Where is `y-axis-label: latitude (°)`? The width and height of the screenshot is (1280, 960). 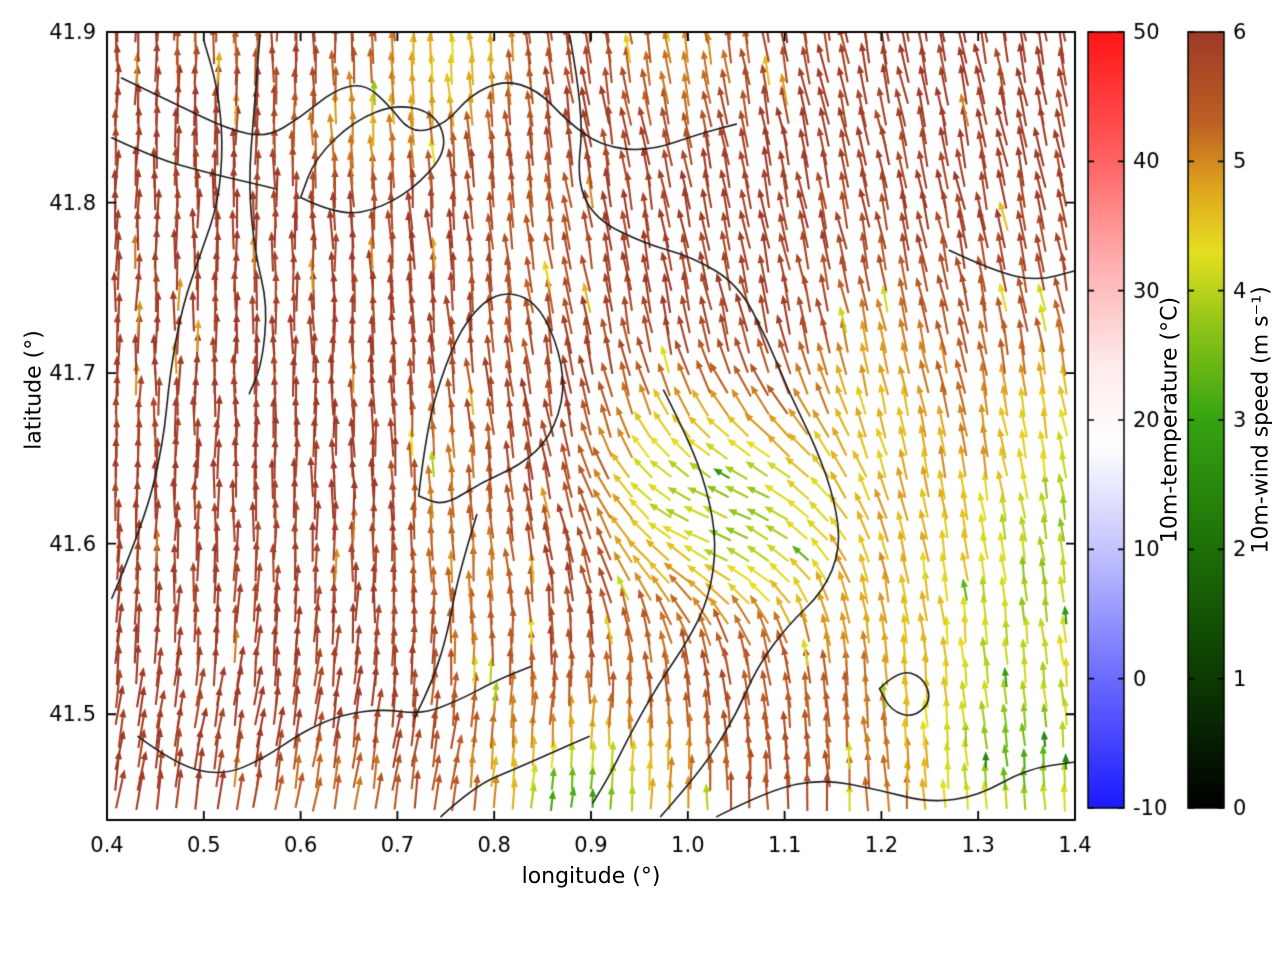
y-axis-label: latitude (°) is located at coordinates (34, 390).